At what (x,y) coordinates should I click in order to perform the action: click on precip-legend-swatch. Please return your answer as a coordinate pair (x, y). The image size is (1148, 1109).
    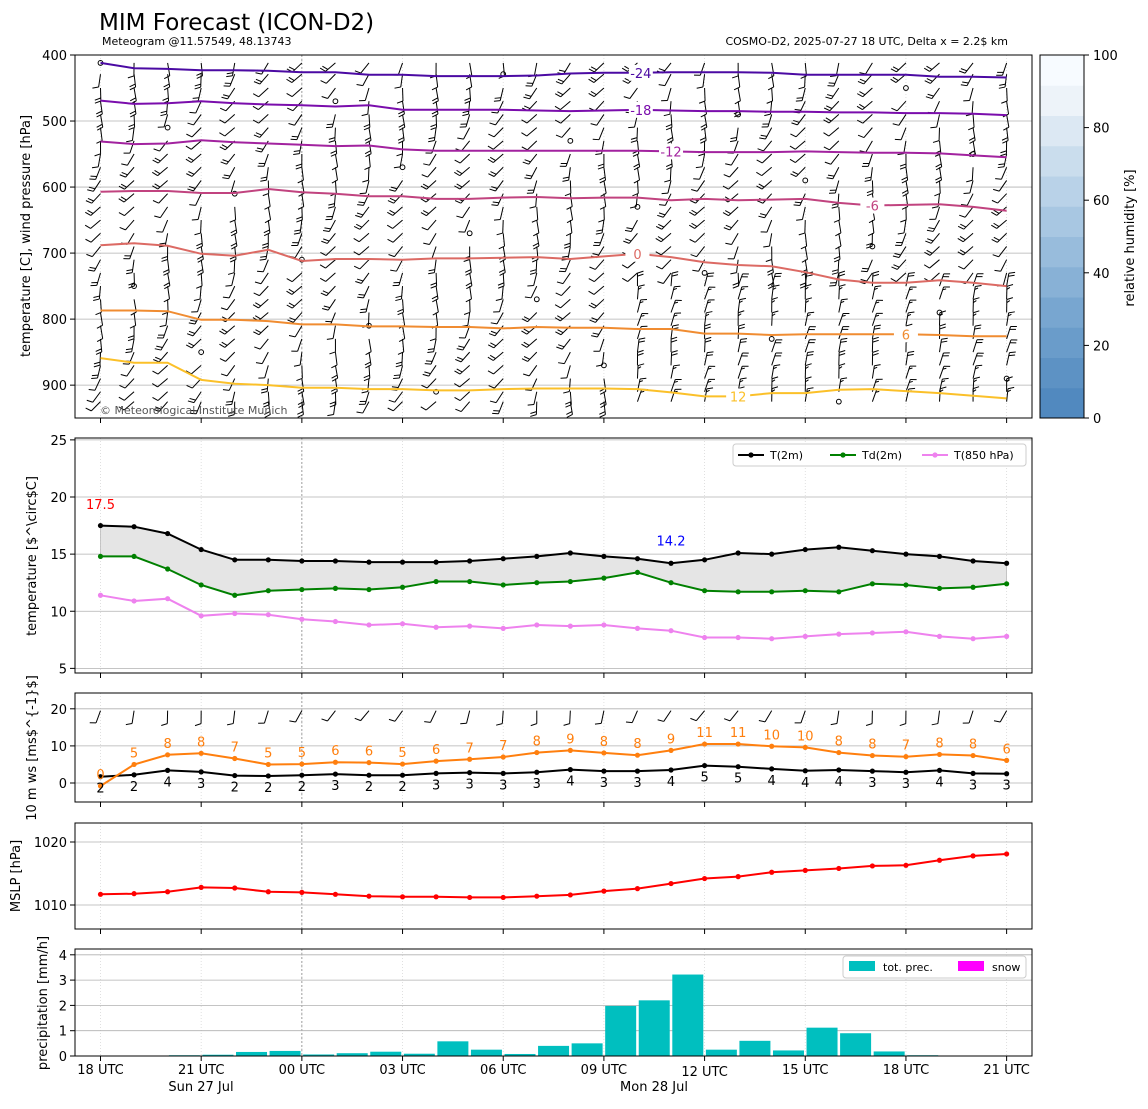
    Looking at the image, I should click on (862, 966).